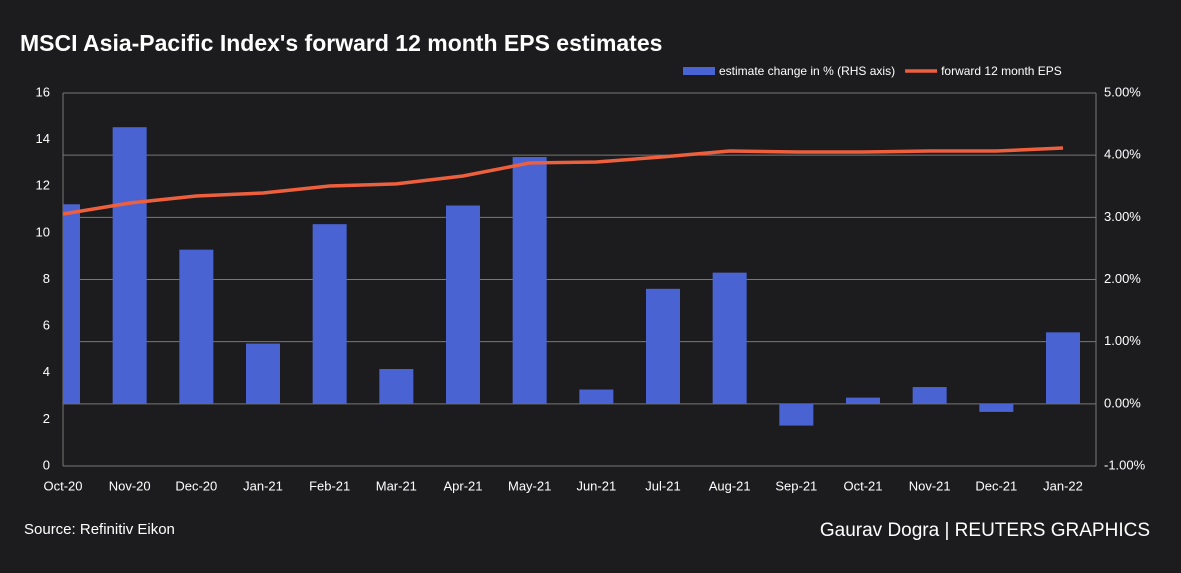 The width and height of the screenshot is (1181, 573). Describe the element at coordinates (1122, 340) in the screenshot. I see `y2-tick-label: 1.00%` at that location.